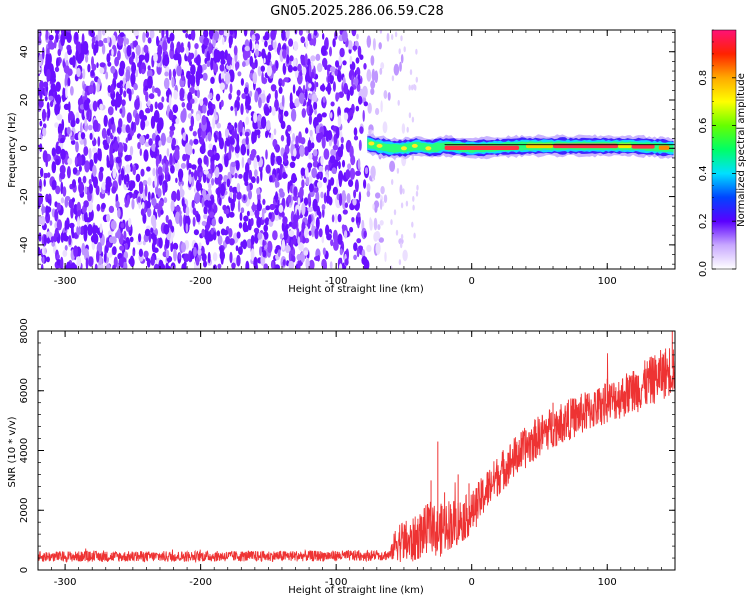 Image resolution: width=750 pixels, height=600 pixels. I want to click on spectrogram-x-tick-label: 0, so click(472, 281).